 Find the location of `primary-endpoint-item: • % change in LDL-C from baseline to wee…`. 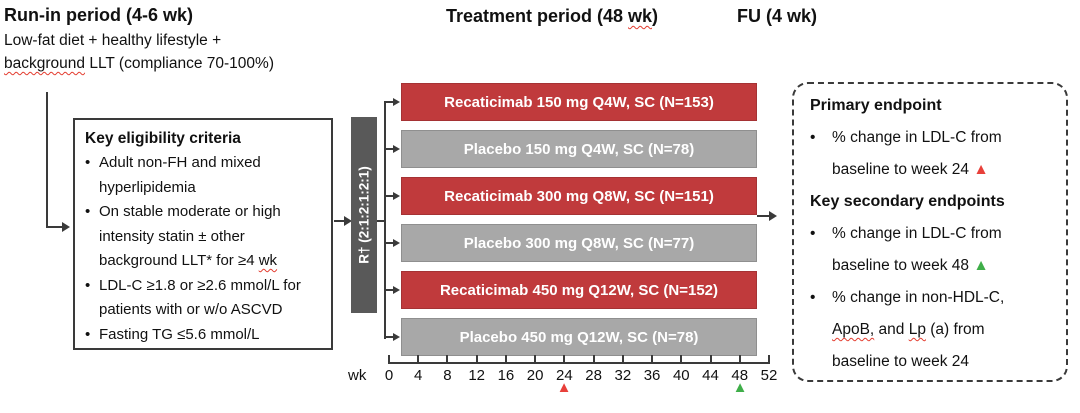

primary-endpoint-item: • % change in LDL-C from baseline to wee… is located at coordinates (933, 154).